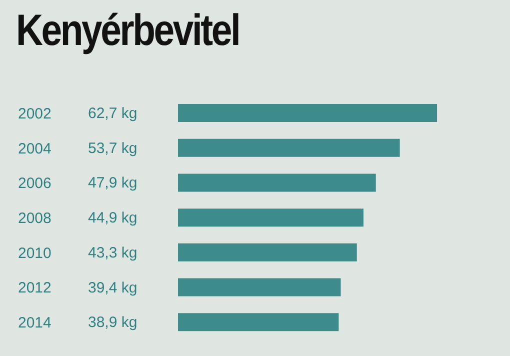 The width and height of the screenshot is (510, 356). What do you see at coordinates (113, 148) in the screenshot?
I see `data-label: 53,7 kg` at bounding box center [113, 148].